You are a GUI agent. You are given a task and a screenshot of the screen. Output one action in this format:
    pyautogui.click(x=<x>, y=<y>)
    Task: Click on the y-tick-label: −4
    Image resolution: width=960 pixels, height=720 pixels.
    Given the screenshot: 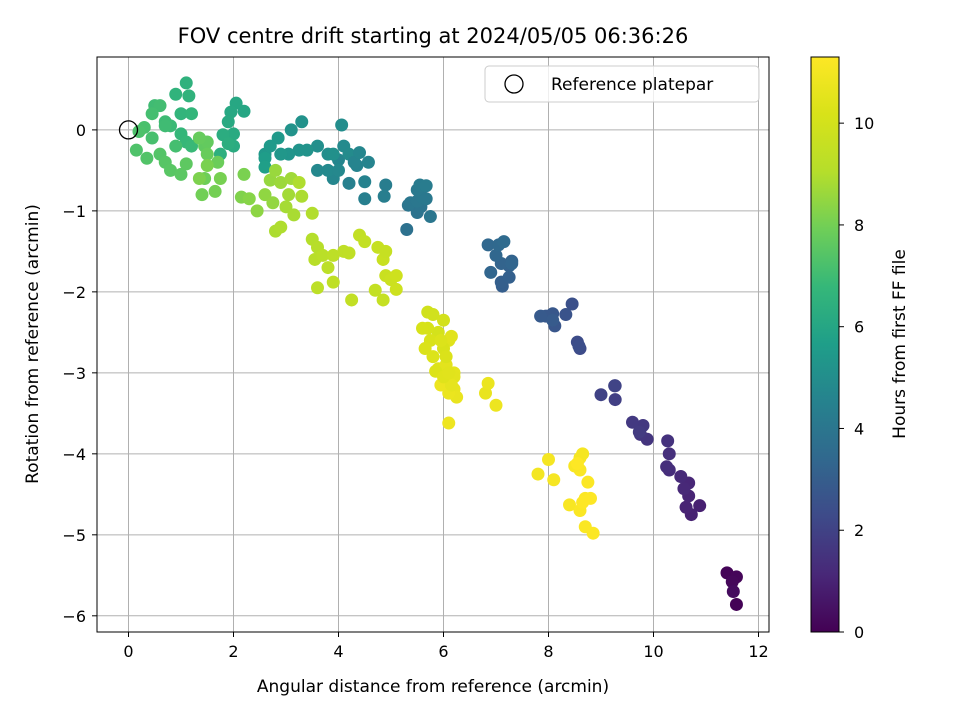 What is the action you would take?
    pyautogui.click(x=74, y=454)
    